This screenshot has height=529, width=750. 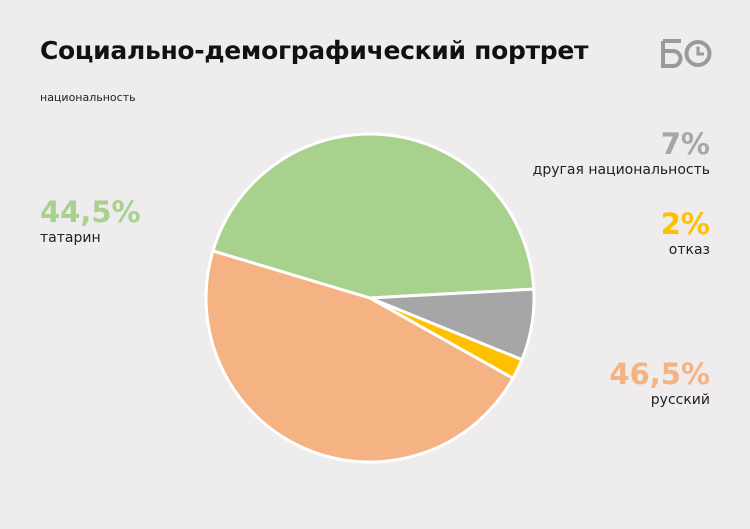 I want to click on label-tatarin: 44,5% татарин, so click(x=90, y=221).